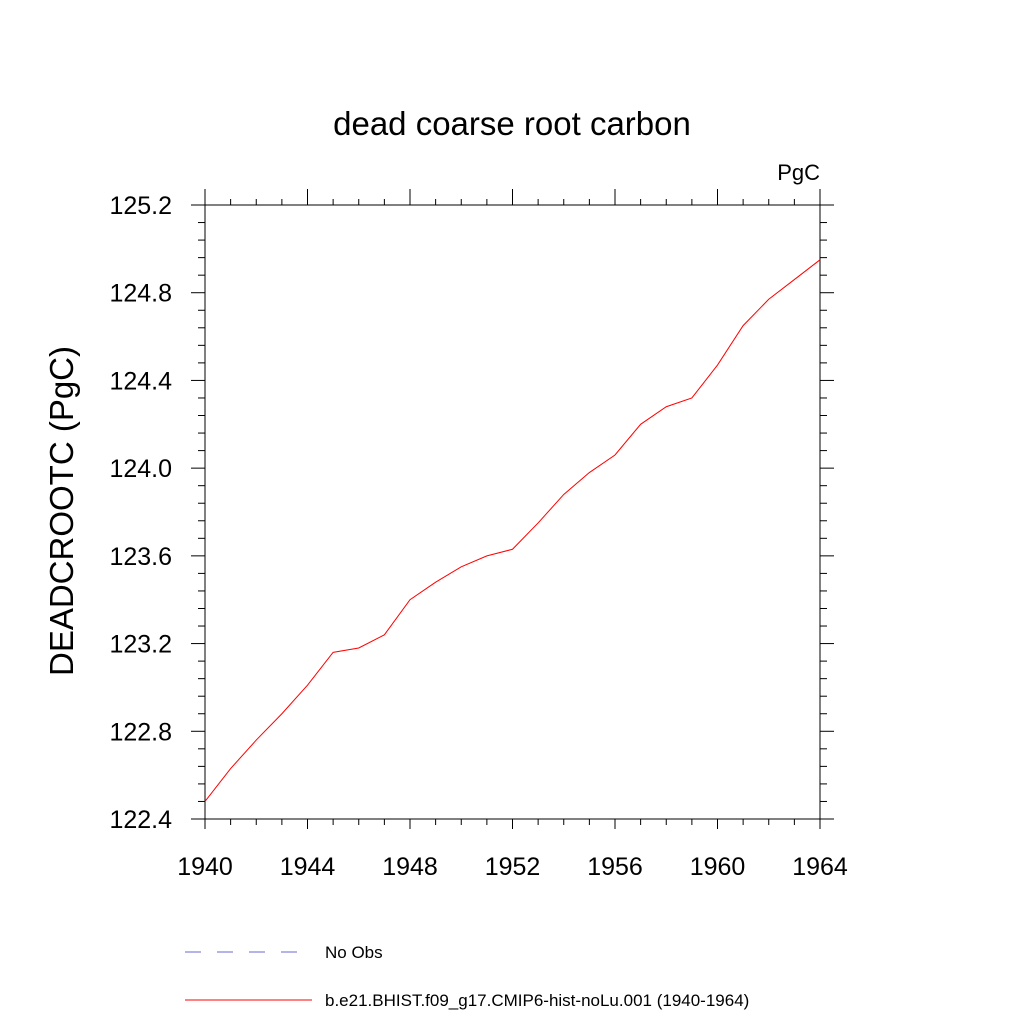 The width and height of the screenshot is (1024, 1024). Describe the element at coordinates (308, 867) in the screenshot. I see `x-tick-label: 1944` at that location.